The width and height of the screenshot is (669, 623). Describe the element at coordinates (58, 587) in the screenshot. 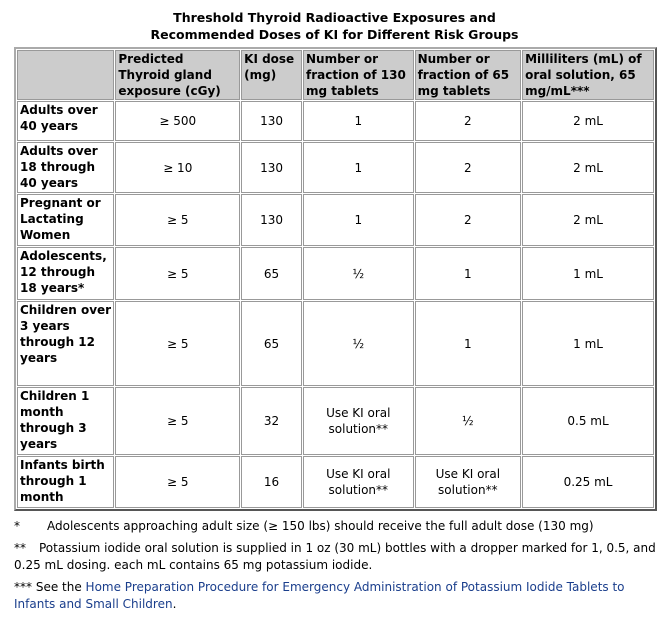

I see `footnote-text: See the` at that location.